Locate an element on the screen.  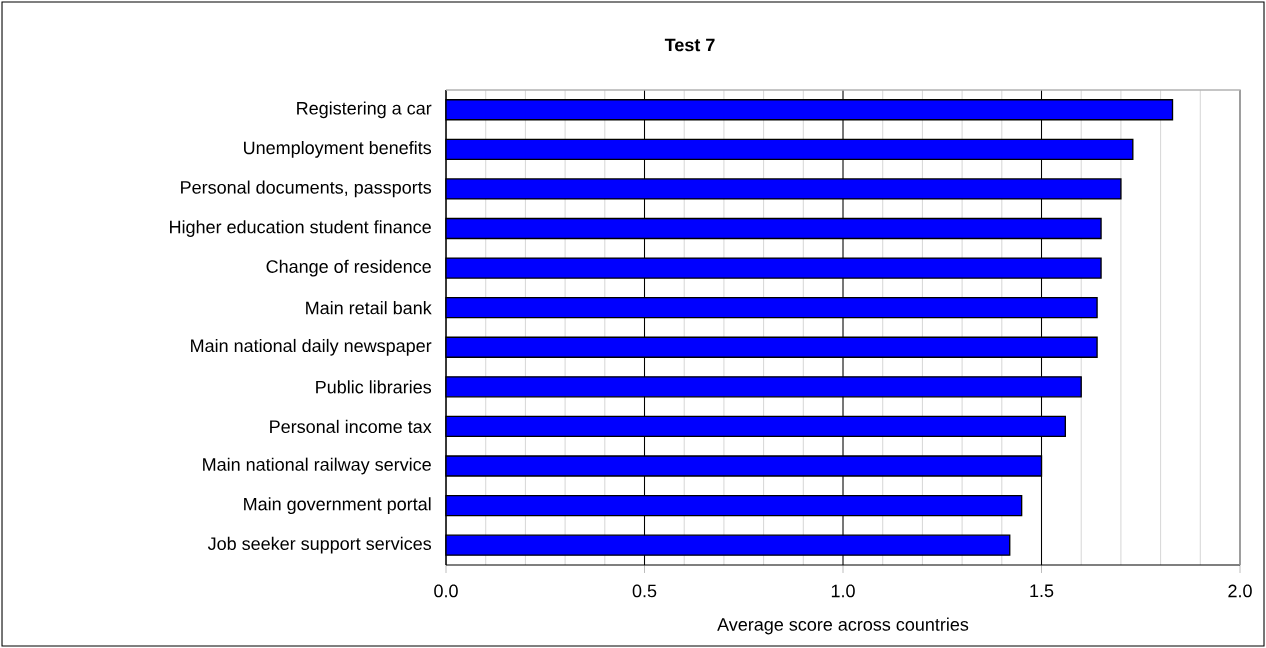
y-tick-label: Higher education student finance is located at coordinates (300, 228).